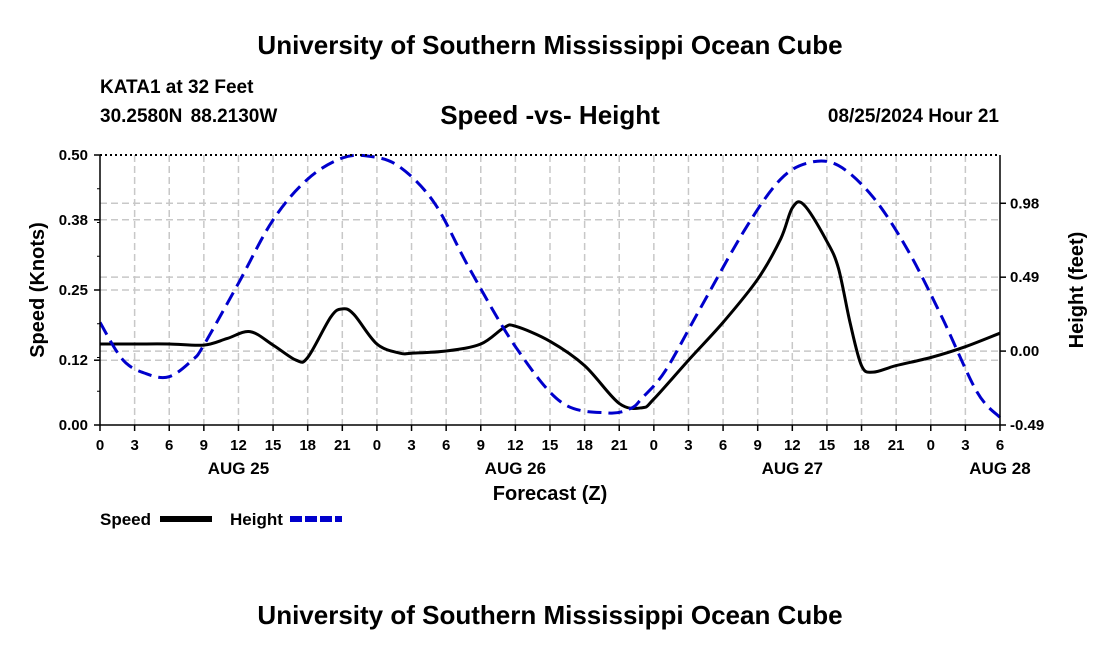 This screenshot has height=650, width=1100. What do you see at coordinates (1077, 290) in the screenshot?
I see `y2-axis-title: Height (feet)` at bounding box center [1077, 290].